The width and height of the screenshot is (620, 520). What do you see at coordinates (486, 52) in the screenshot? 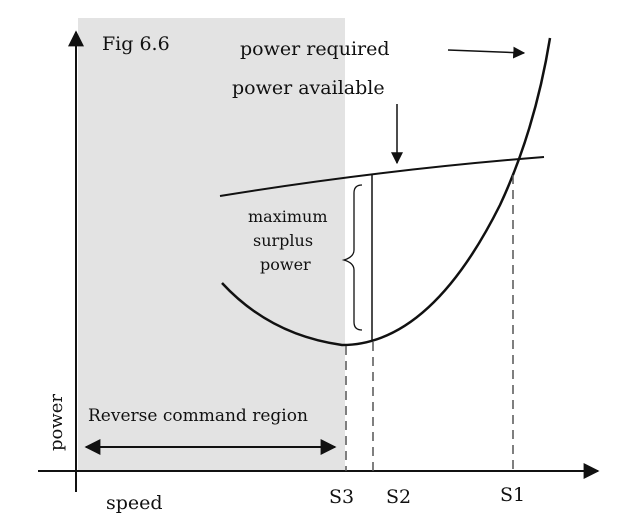
I see `power-required-arrow` at bounding box center [486, 52].